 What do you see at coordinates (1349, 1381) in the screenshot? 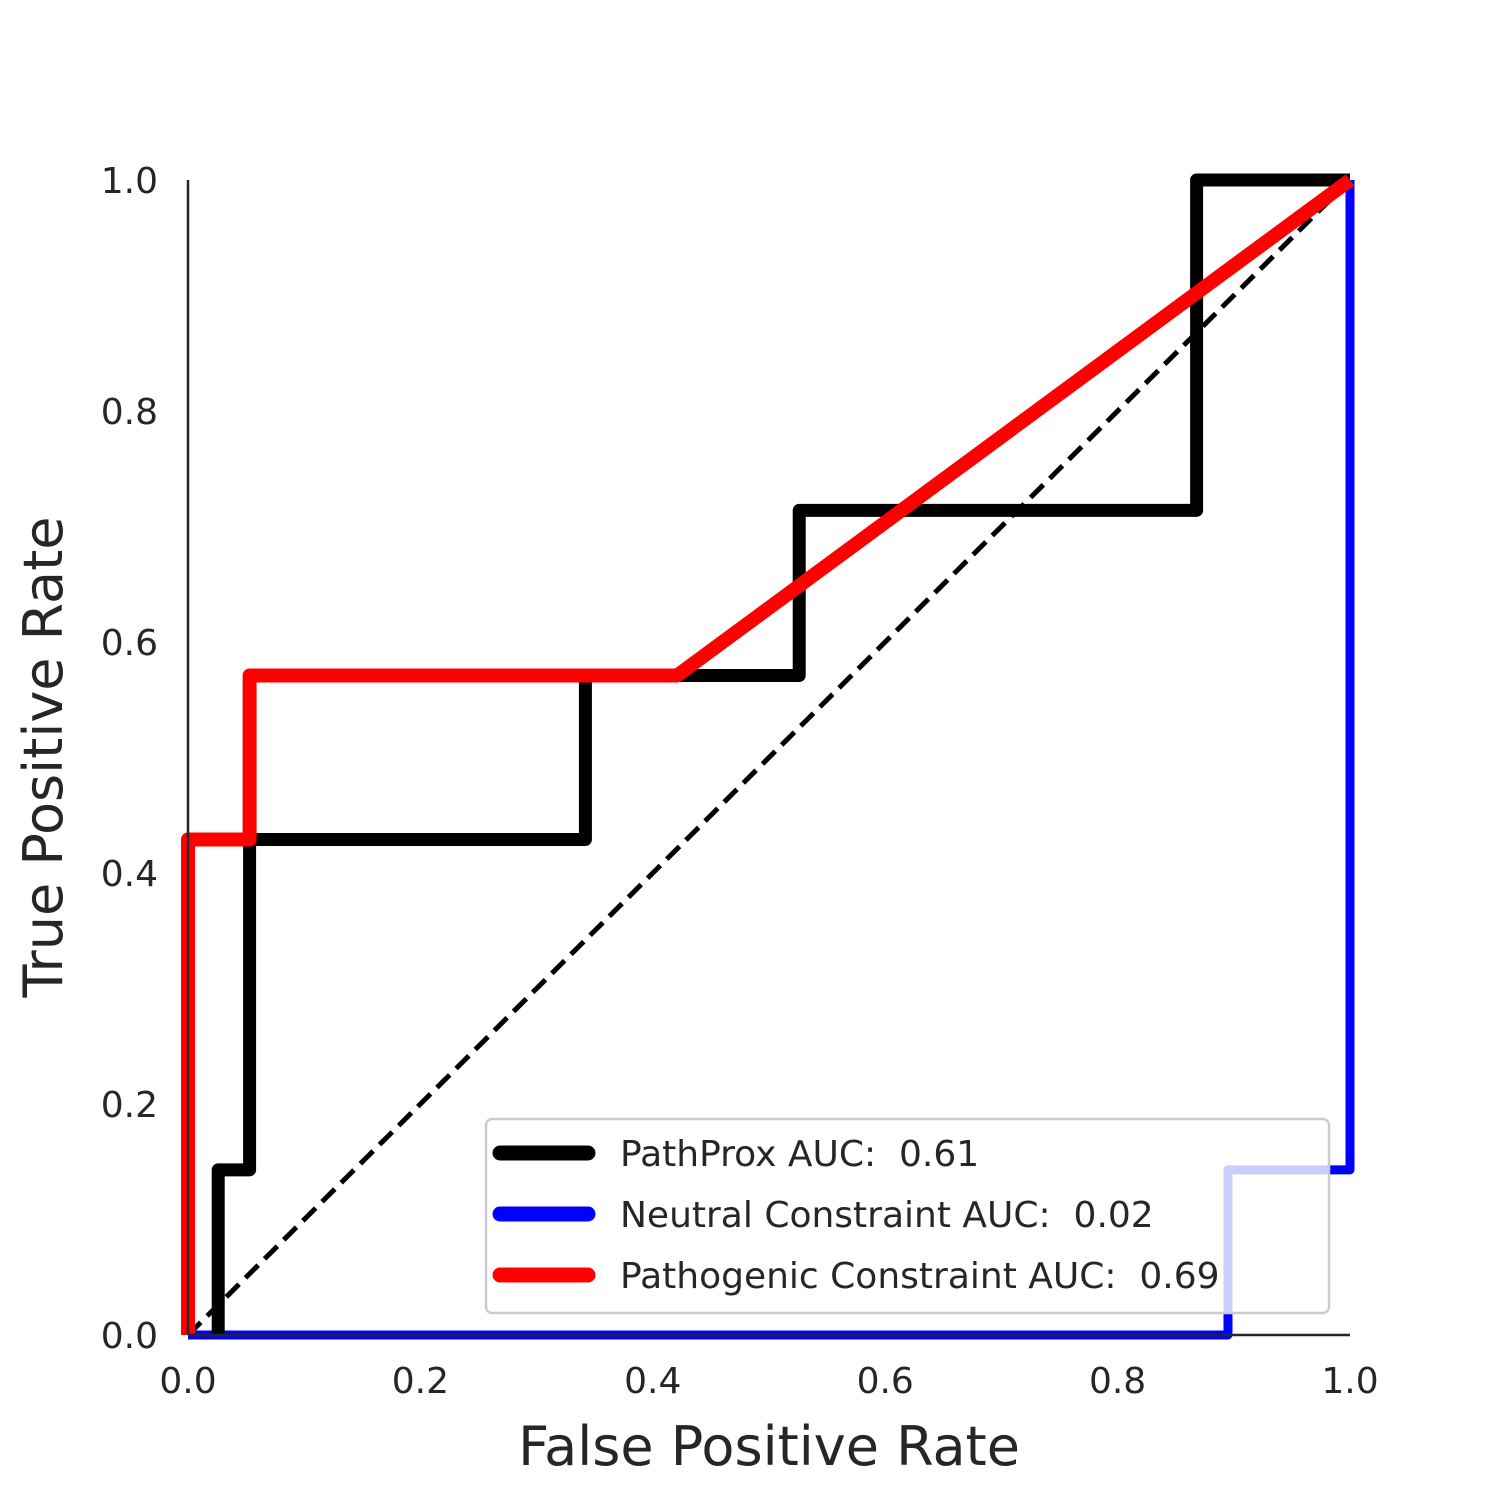
I see `x-tick-label: 1.0` at bounding box center [1349, 1381].